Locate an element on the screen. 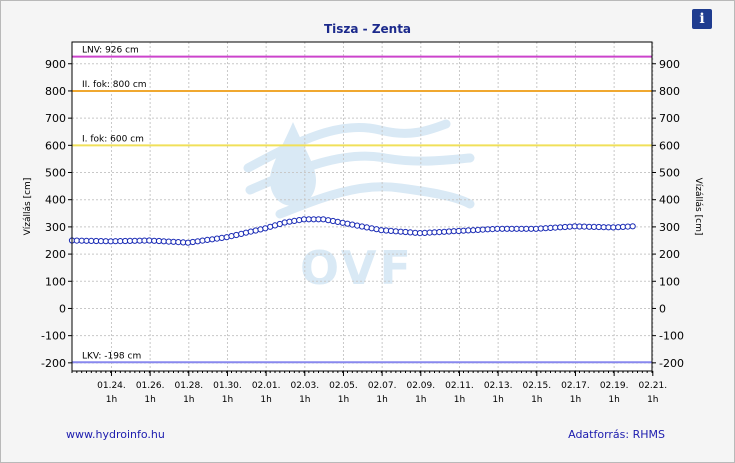 This screenshot has width=735, height=463. watermark-text: OVF is located at coordinates (357, 268).